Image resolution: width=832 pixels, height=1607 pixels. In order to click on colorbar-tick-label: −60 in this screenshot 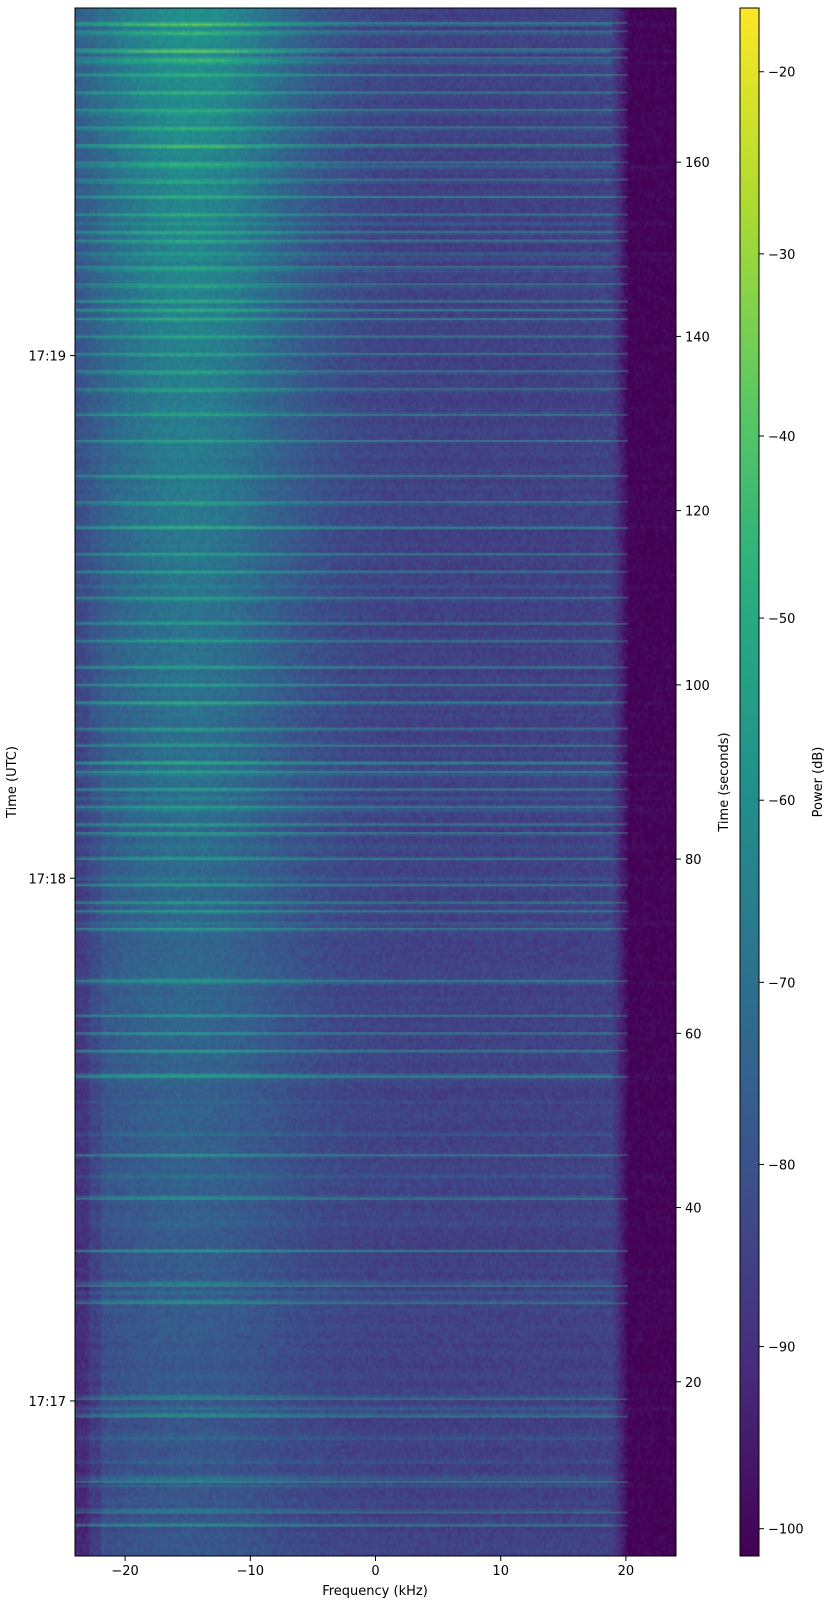, I will do `click(781, 801)`.